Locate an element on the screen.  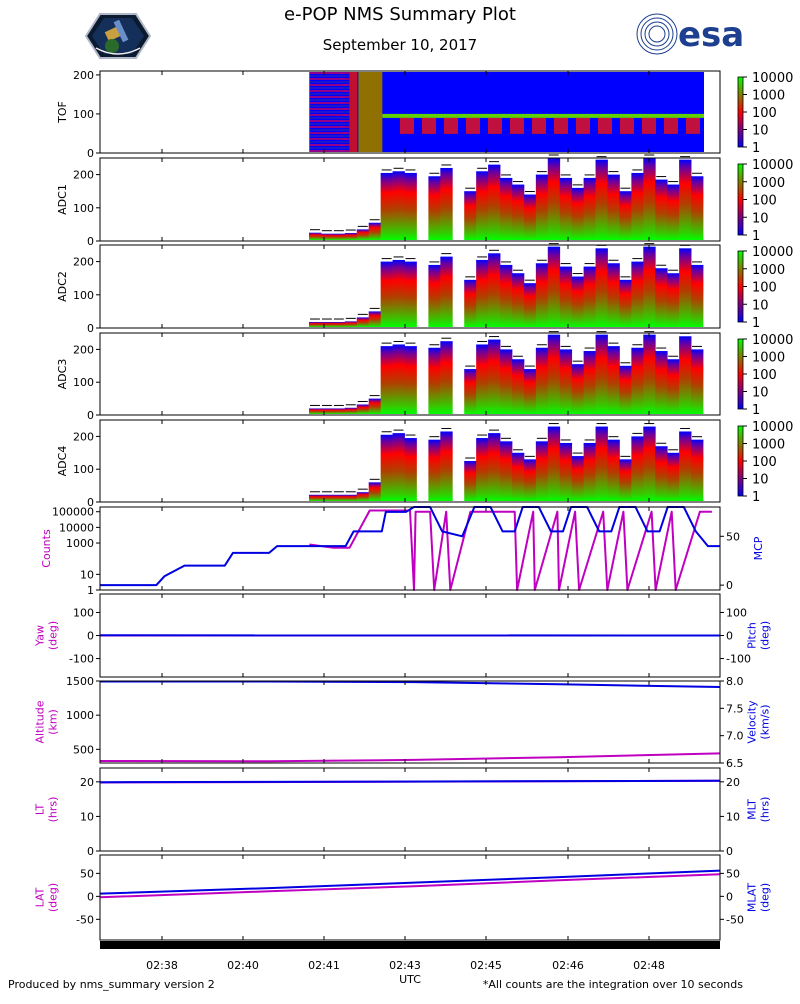
ylabel-9: LAT(deg) is located at coordinates (47, 897).